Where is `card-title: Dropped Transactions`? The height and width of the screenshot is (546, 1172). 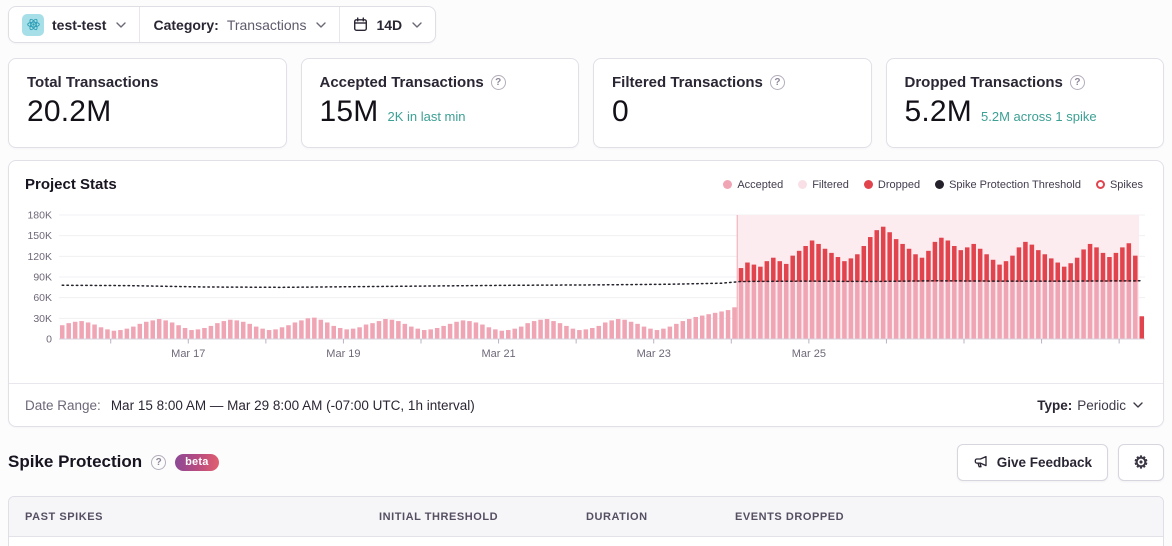
card-title: Dropped Transactions is located at coordinates (983, 82).